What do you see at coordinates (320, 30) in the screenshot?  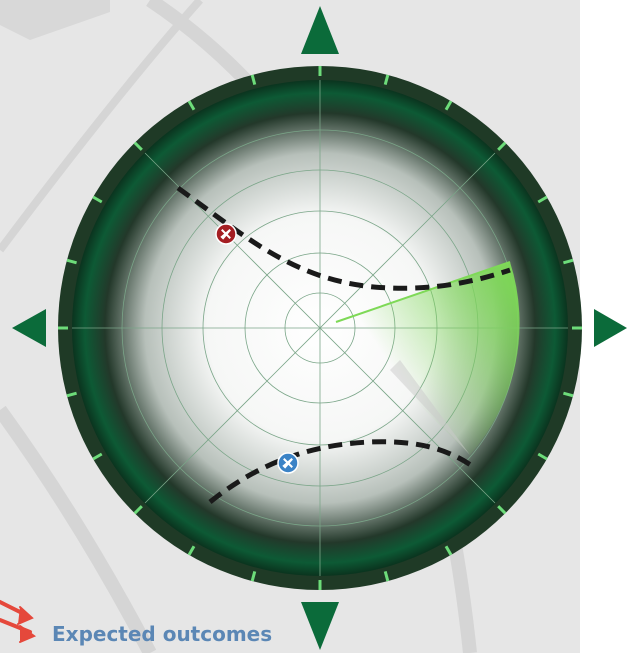 I see `triangle-up-icon` at bounding box center [320, 30].